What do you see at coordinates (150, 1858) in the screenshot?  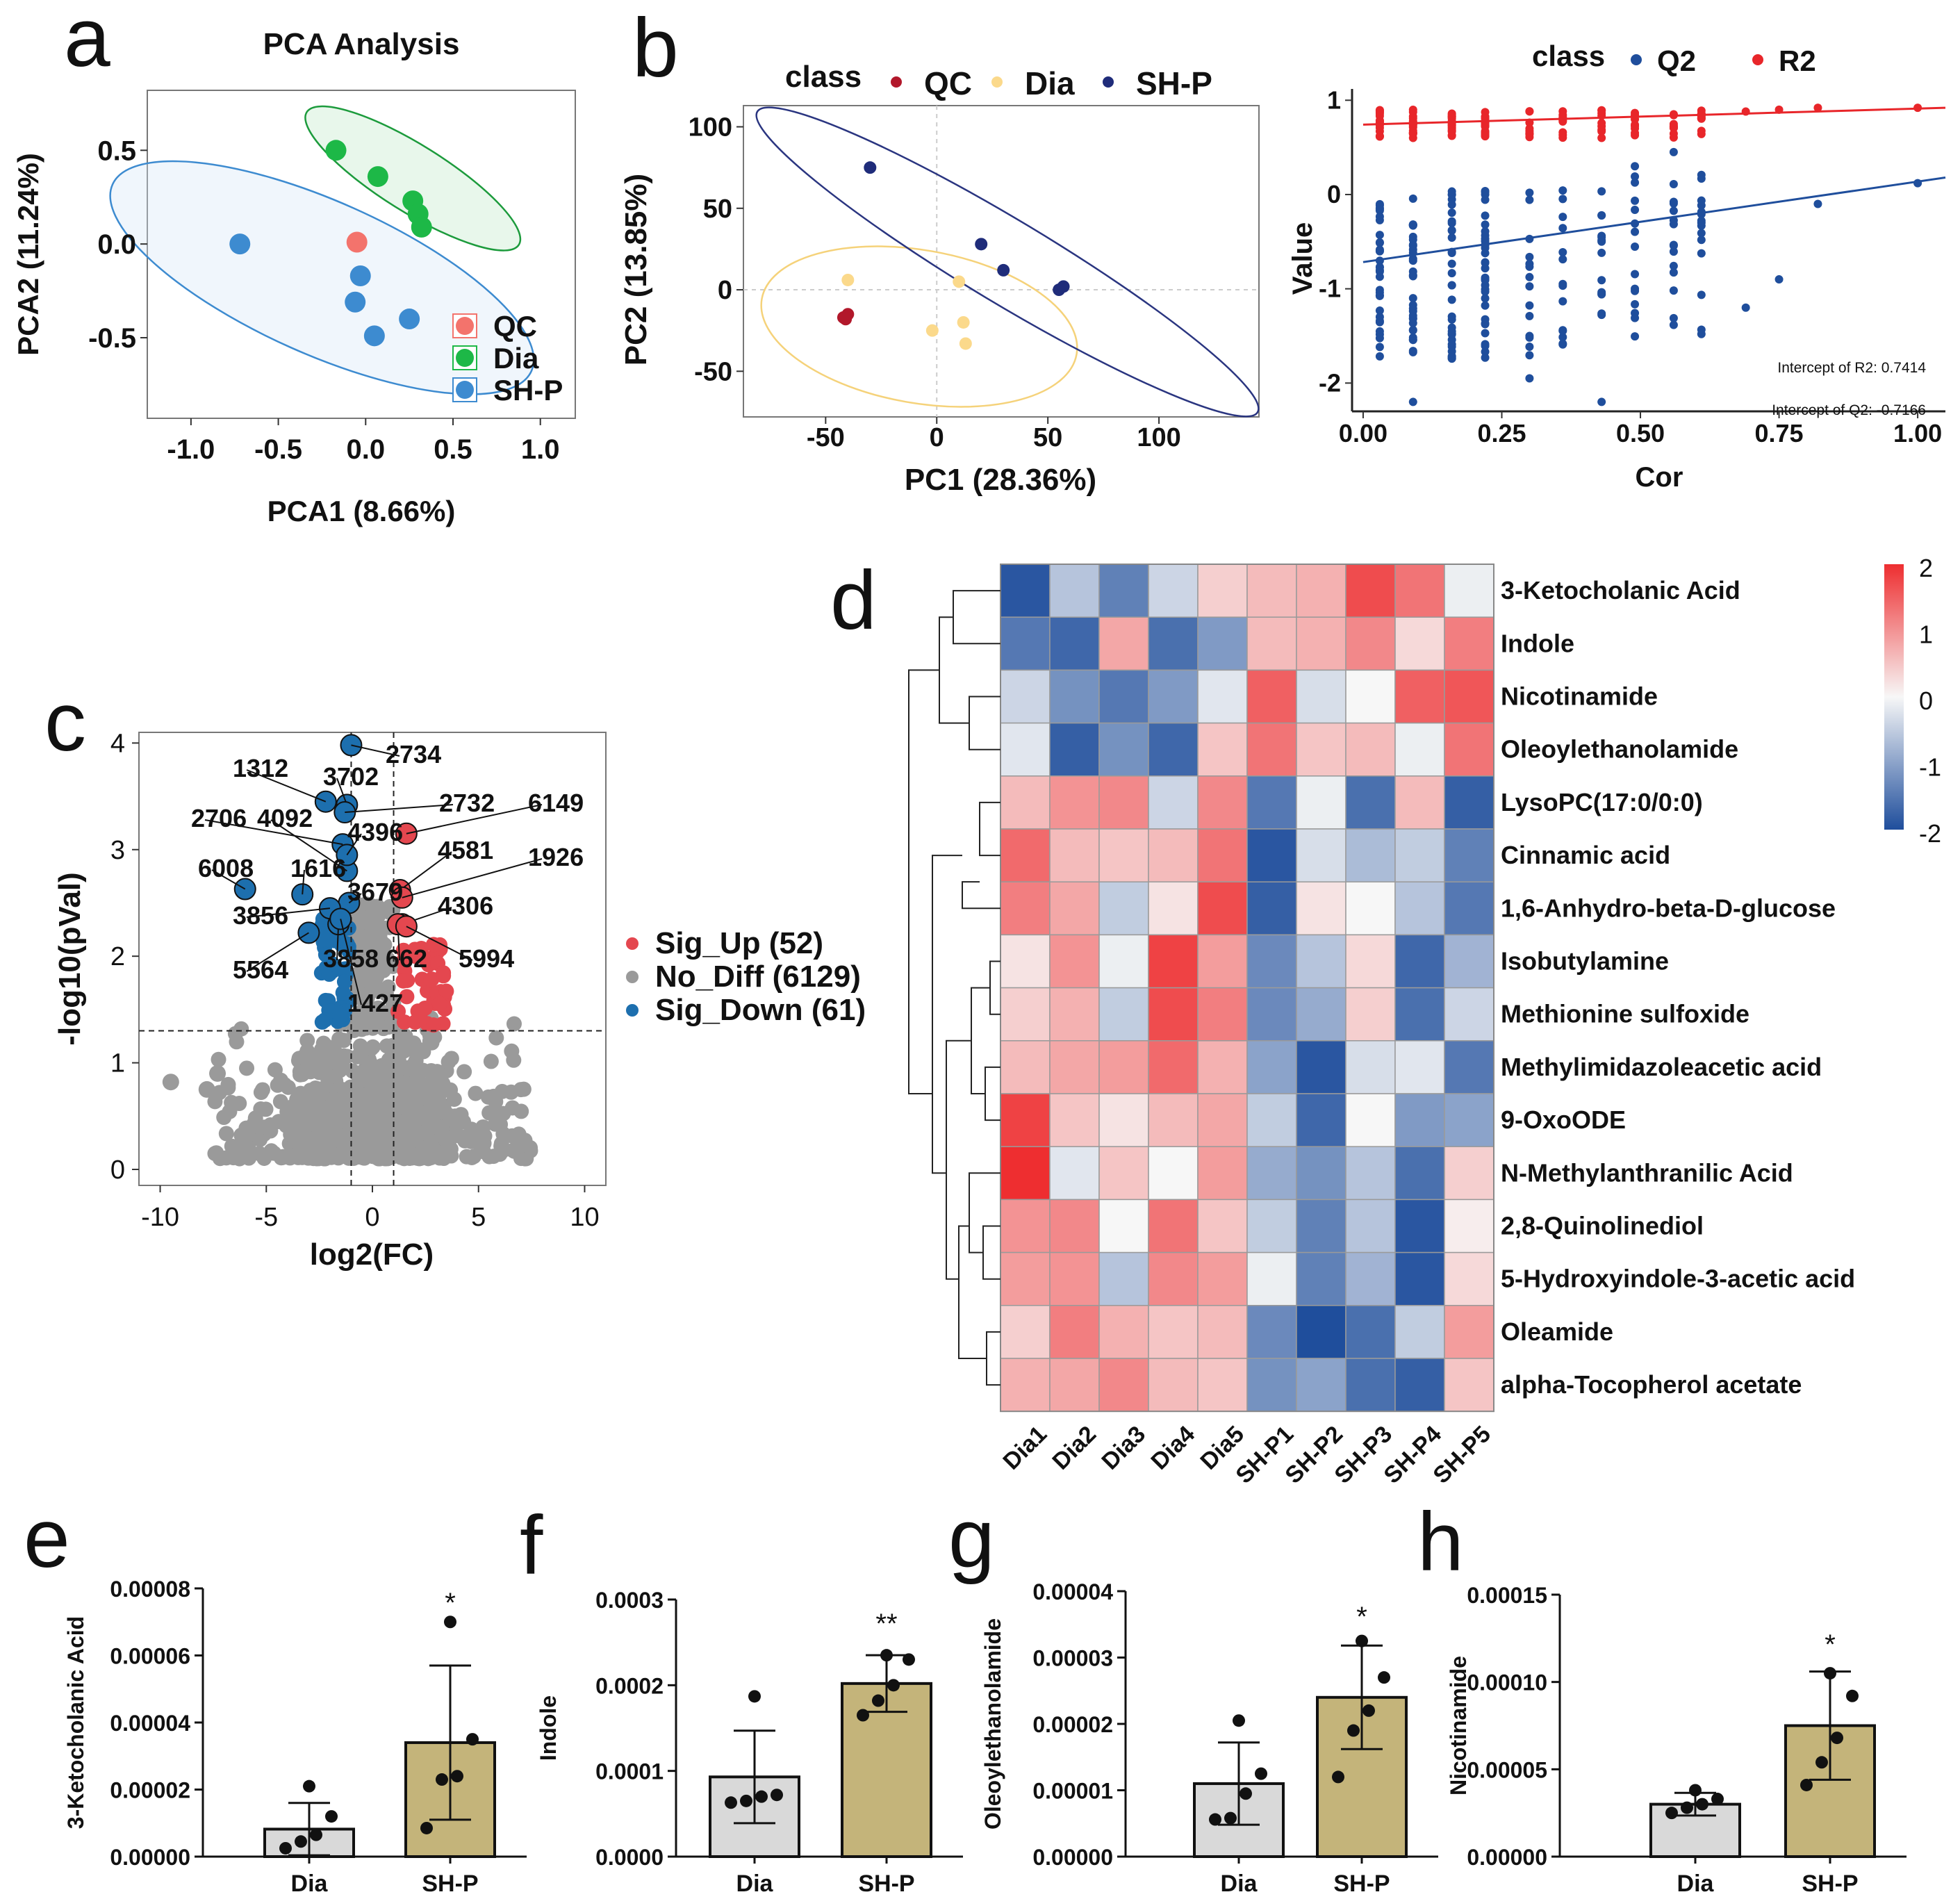 I see `y-tick-label: 0.00000` at bounding box center [150, 1858].